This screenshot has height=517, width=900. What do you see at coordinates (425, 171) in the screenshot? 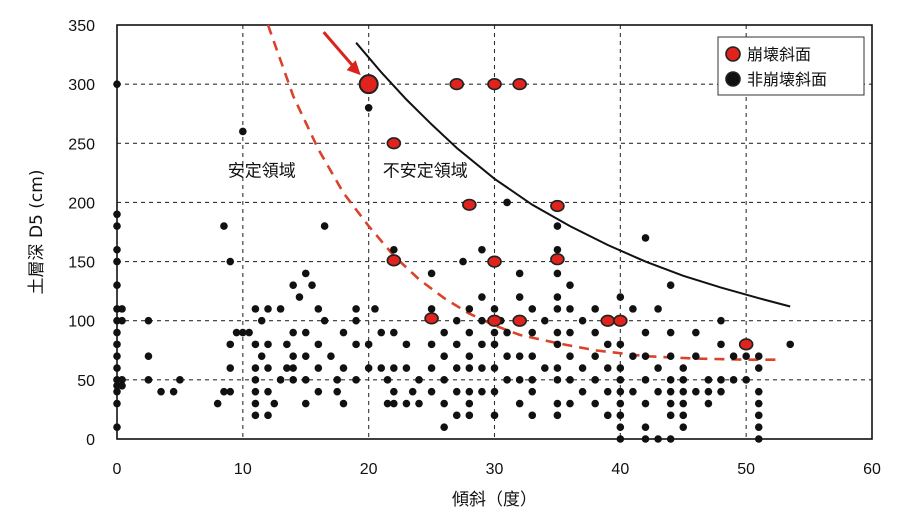
I see `region-label: 不安定領域` at bounding box center [425, 171].